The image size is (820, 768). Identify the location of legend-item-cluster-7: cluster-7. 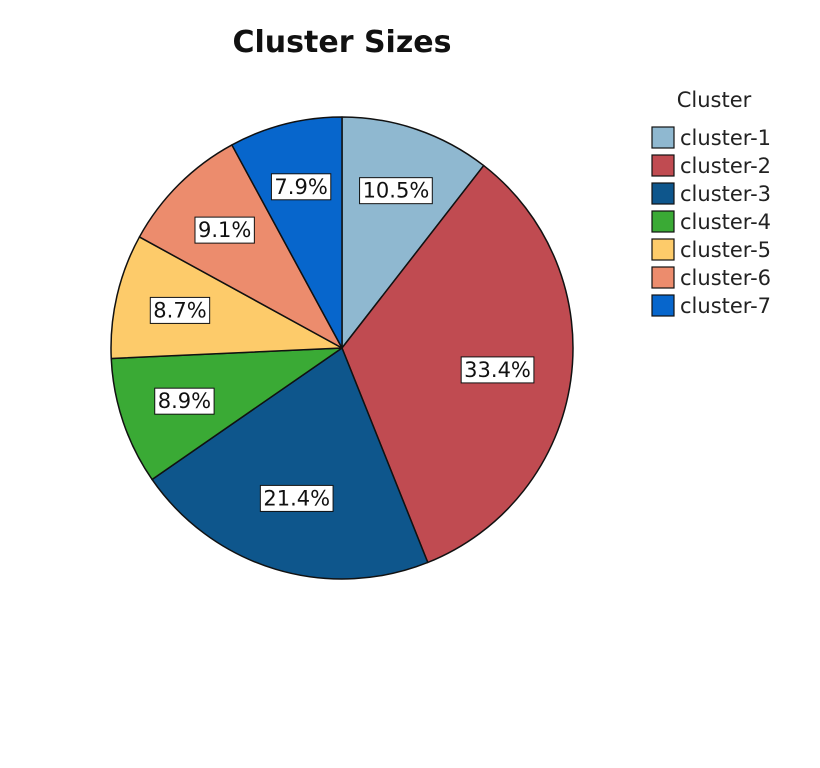
(711, 306).